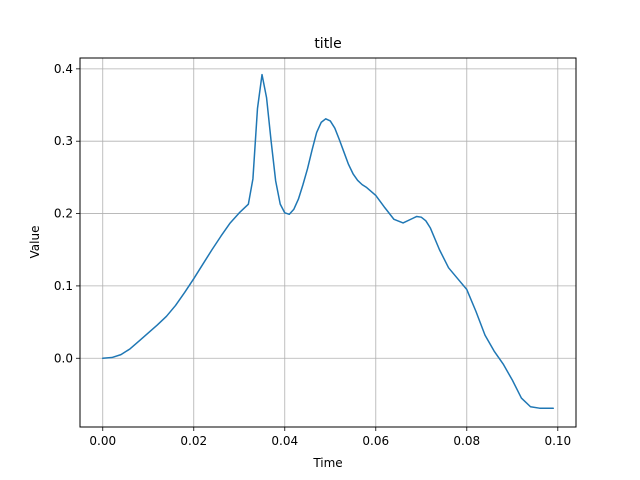 Image resolution: width=640 pixels, height=480 pixels. I want to click on y-tick-label: 0.3, so click(63, 141).